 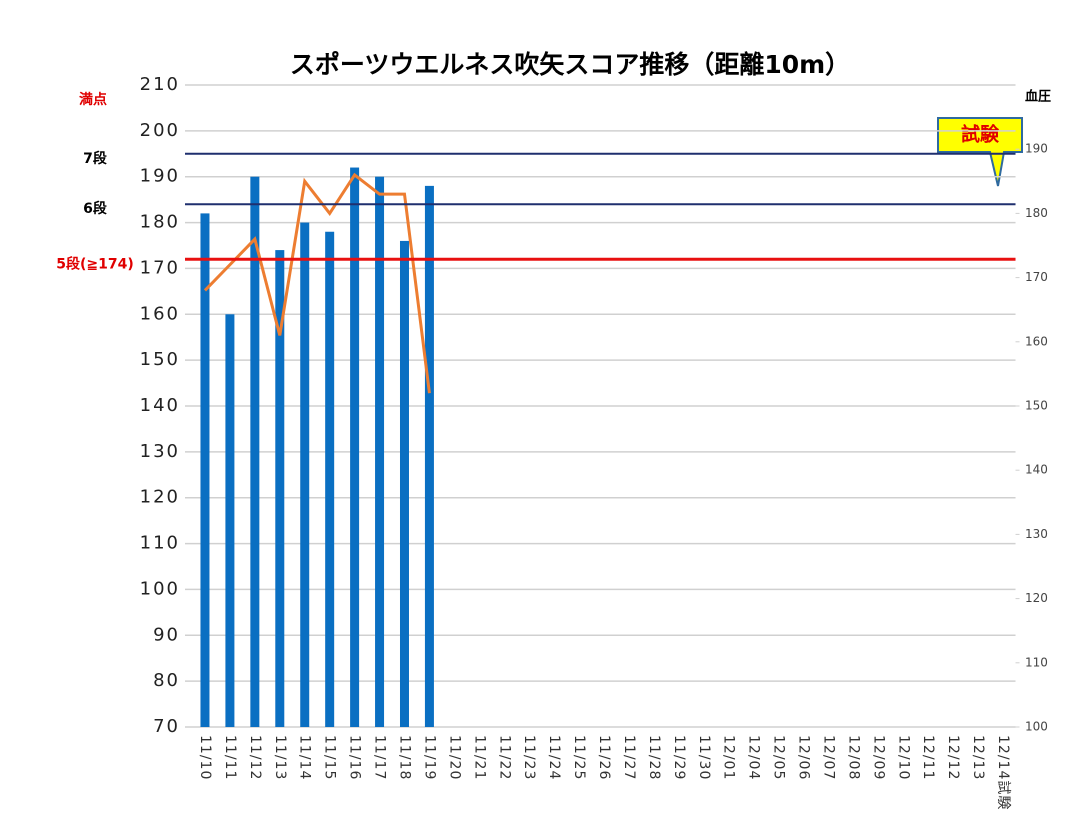 I want to click on y2-tick-label: 110, so click(x=1036, y=662).